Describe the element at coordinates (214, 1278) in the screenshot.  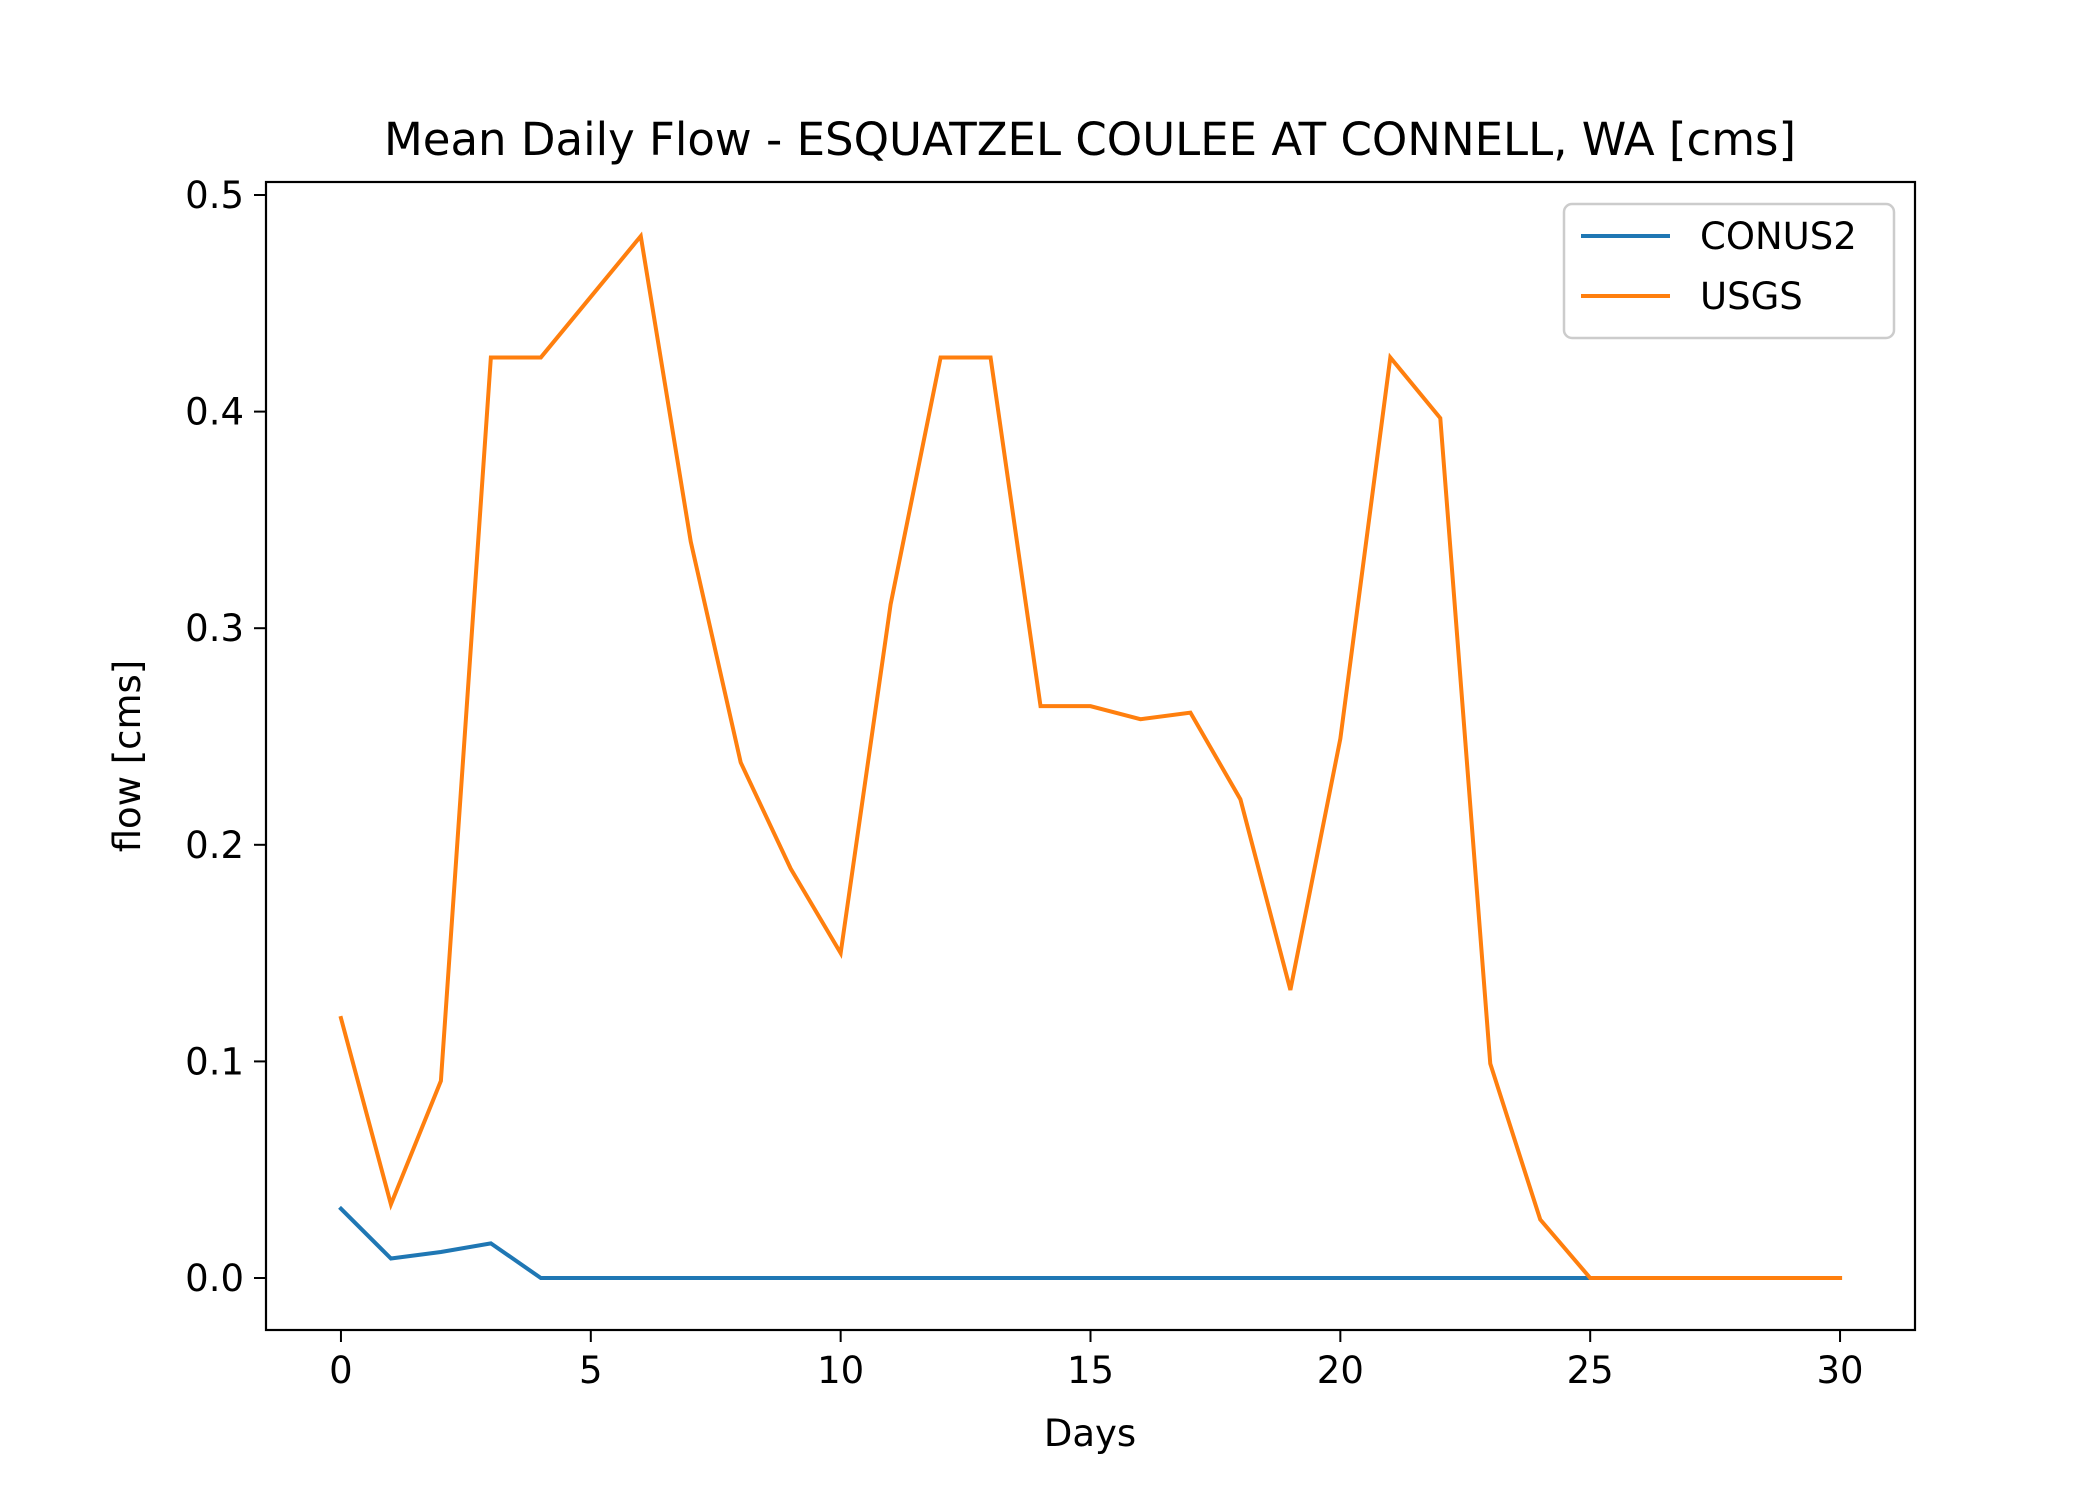
I see `y-tick-label: 0.0` at that location.